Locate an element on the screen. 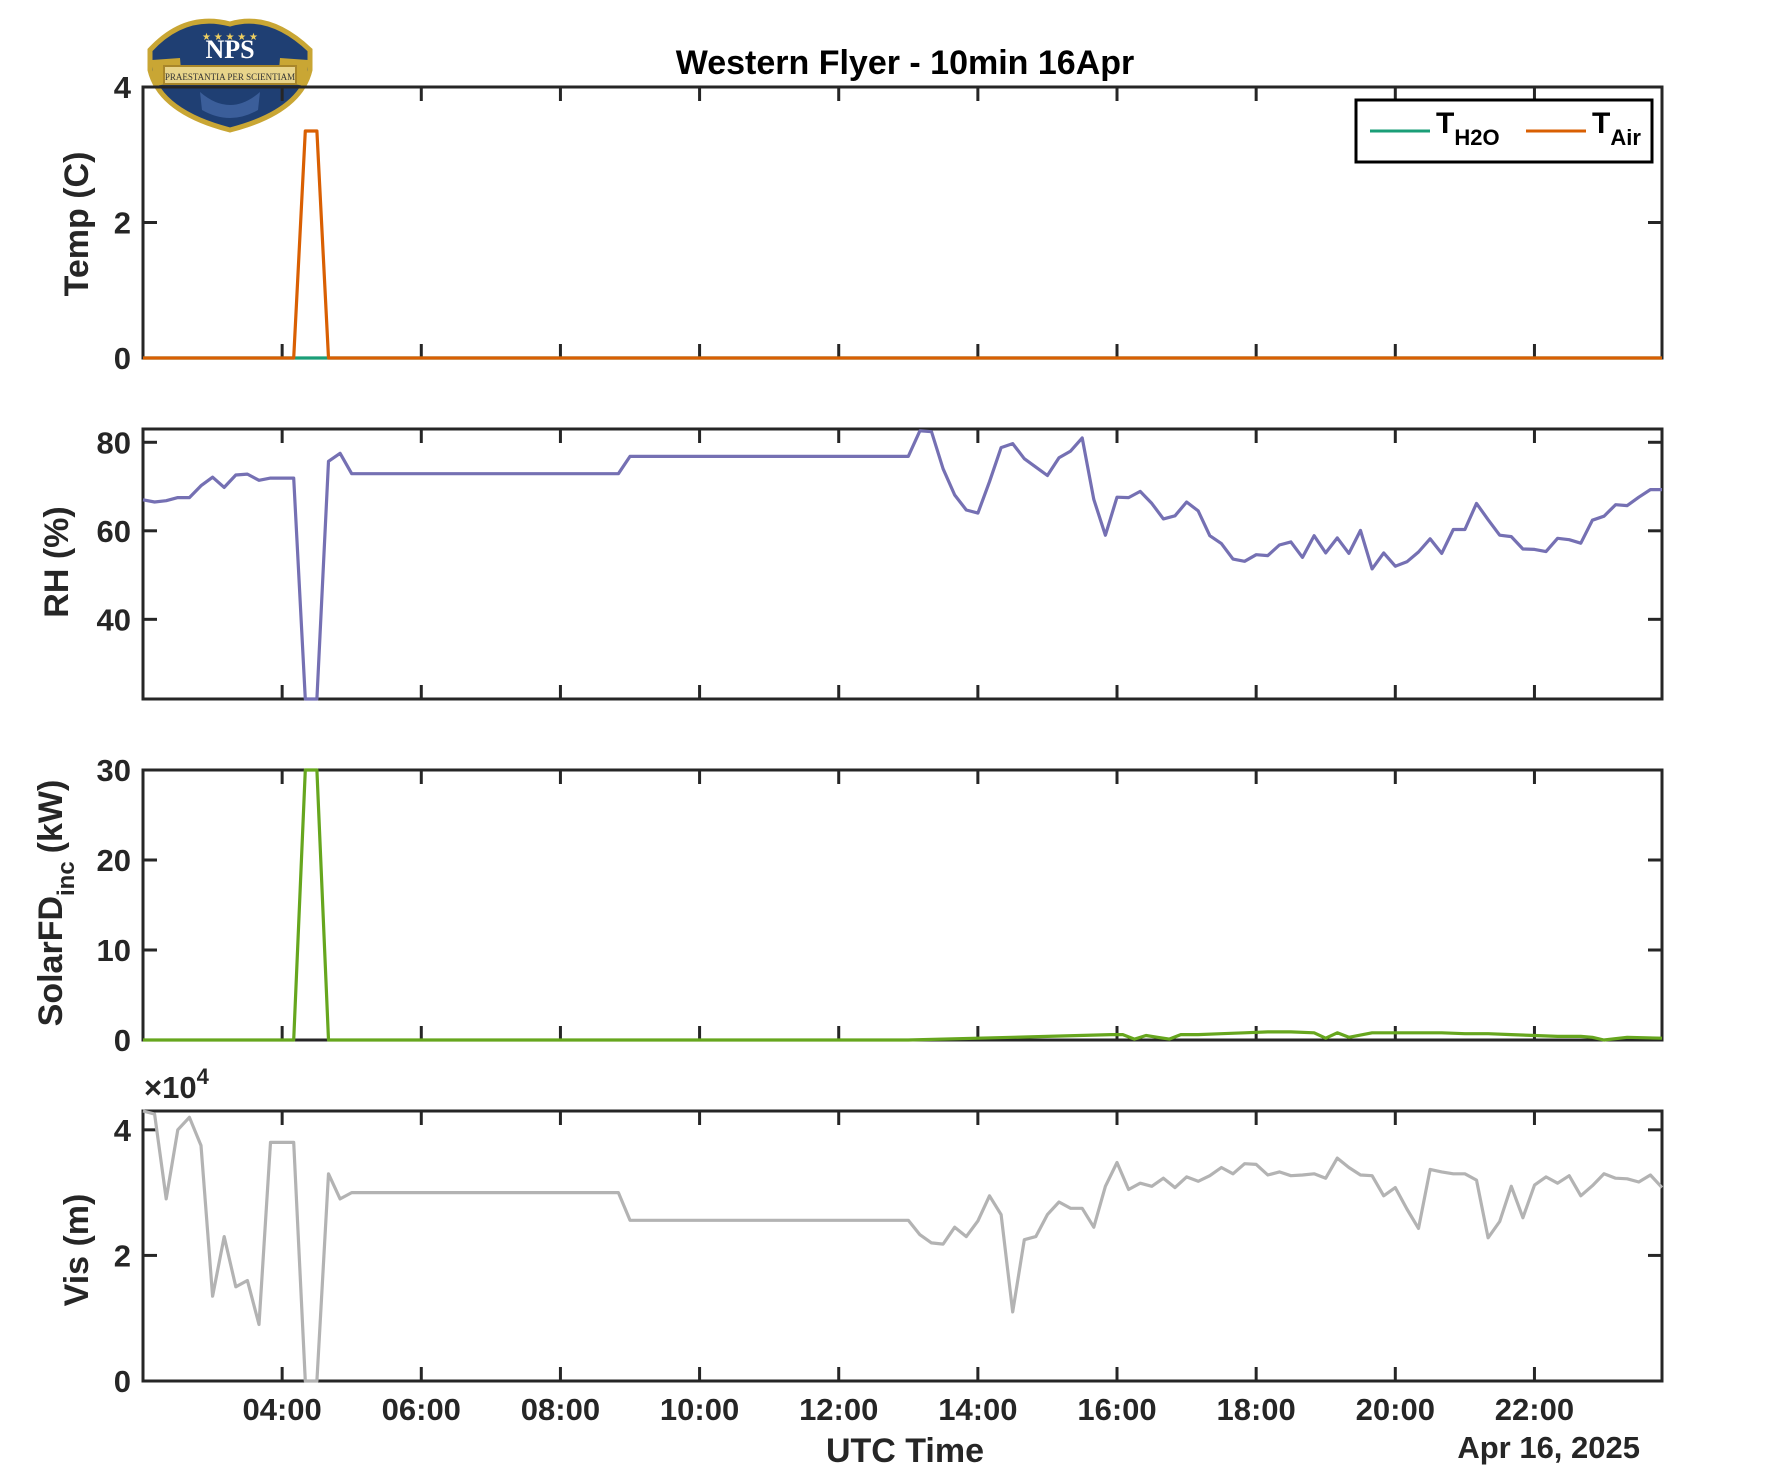 The width and height of the screenshot is (1772, 1476). vis-ytick-label: 4 is located at coordinates (123, 1130).